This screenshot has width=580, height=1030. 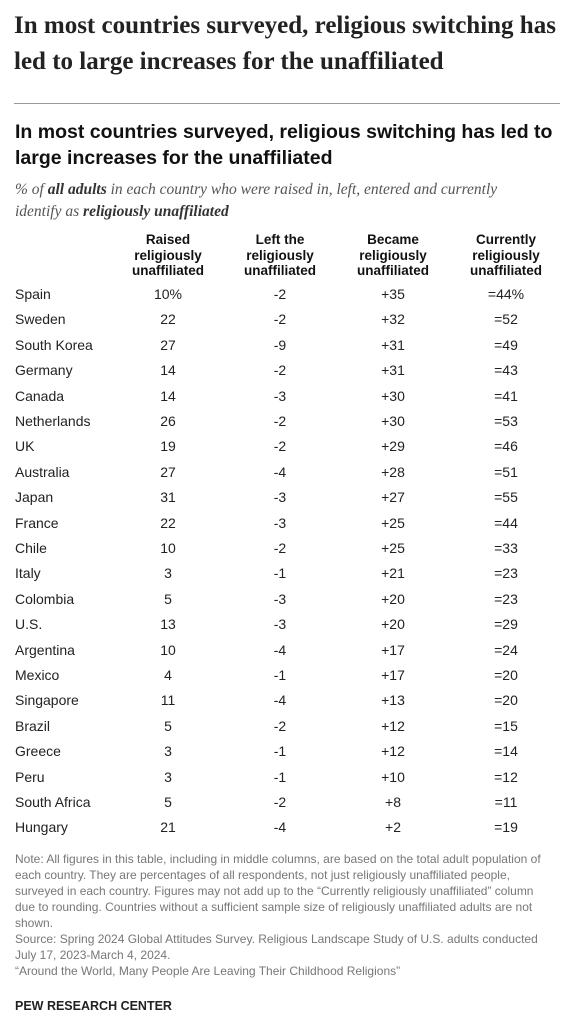 What do you see at coordinates (506, 649) in the screenshot?
I see `value-cell: =24` at bounding box center [506, 649].